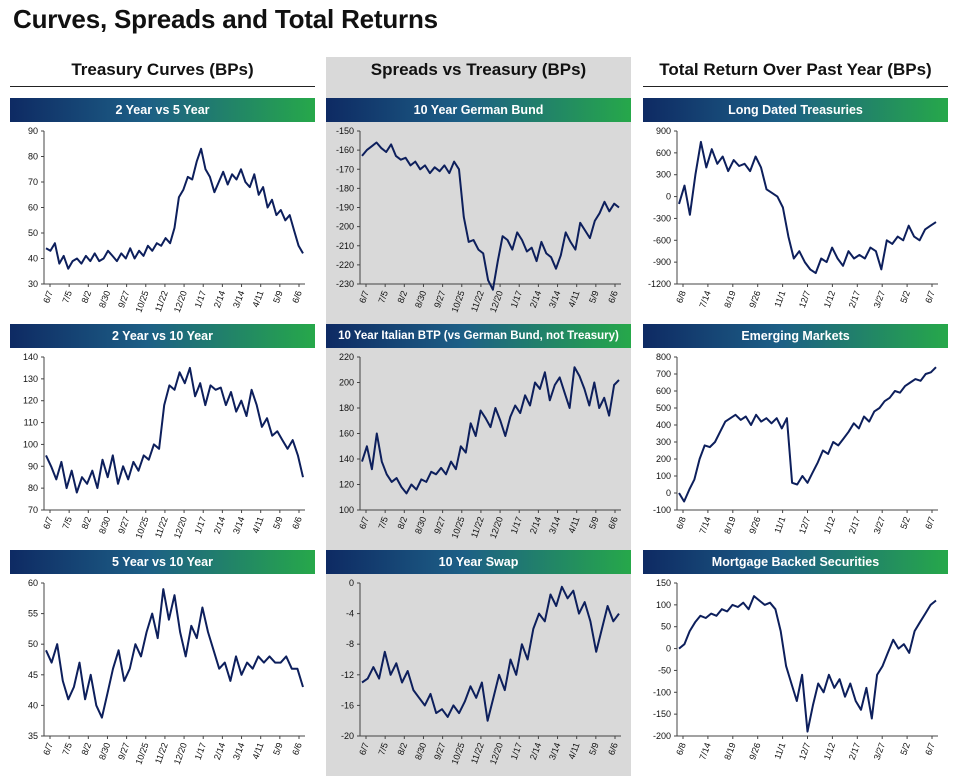  I want to click on x-tick-label: 1/17, so click(516, 751).